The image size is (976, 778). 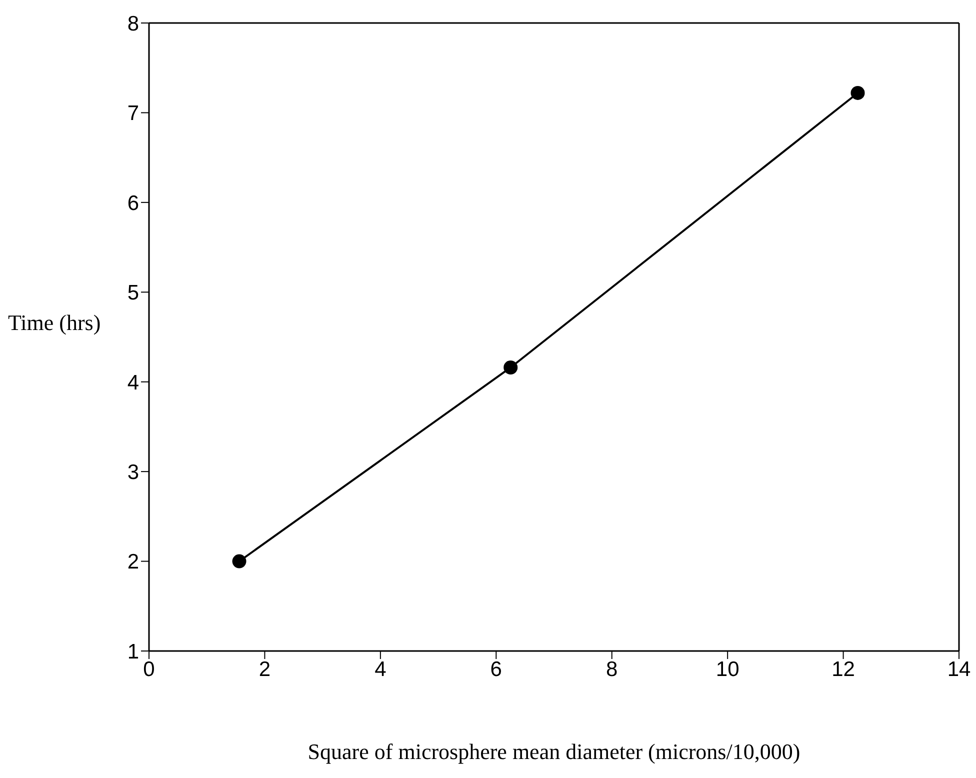 What do you see at coordinates (133, 652) in the screenshot?
I see `y-tick-label: 1` at bounding box center [133, 652].